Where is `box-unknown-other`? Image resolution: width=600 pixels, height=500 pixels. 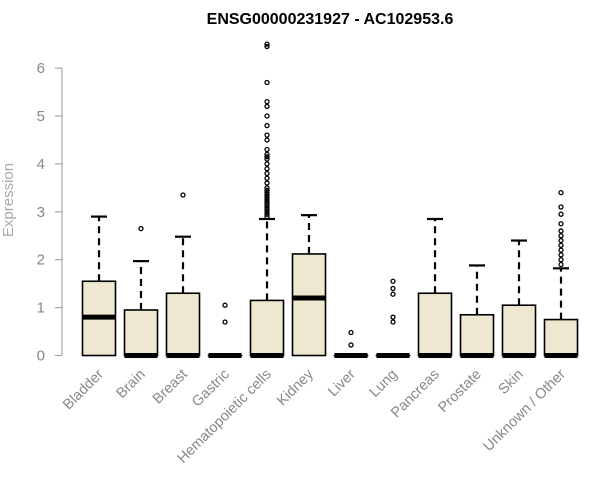 box-unknown-other is located at coordinates (561, 273).